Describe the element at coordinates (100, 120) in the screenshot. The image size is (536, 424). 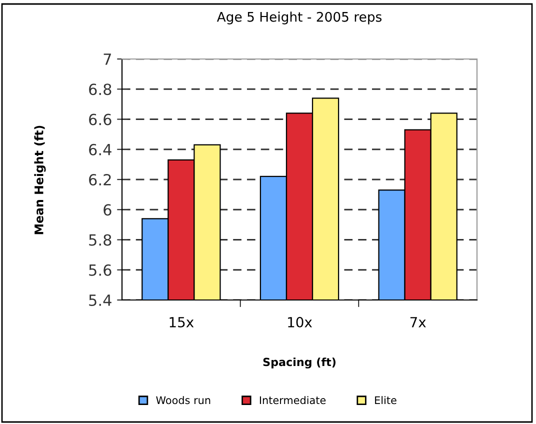
I see `y-tick-label: 6.6` at that location.